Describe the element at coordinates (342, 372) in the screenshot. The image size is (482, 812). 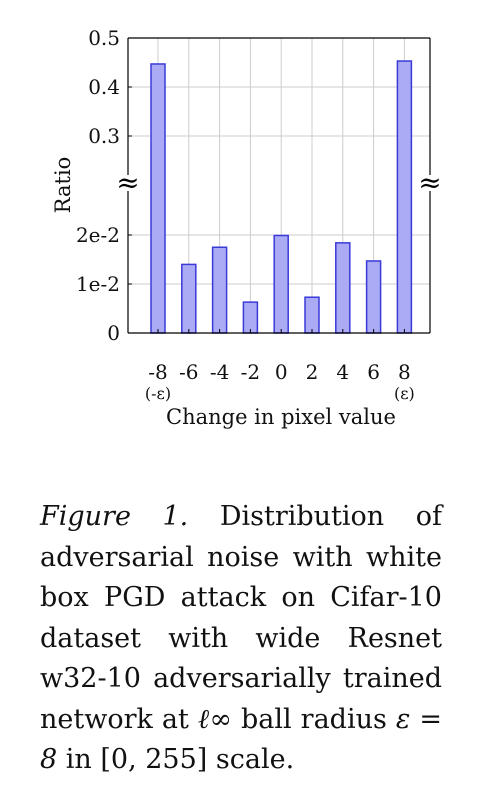
I see `x-tick-label: 4` at that location.